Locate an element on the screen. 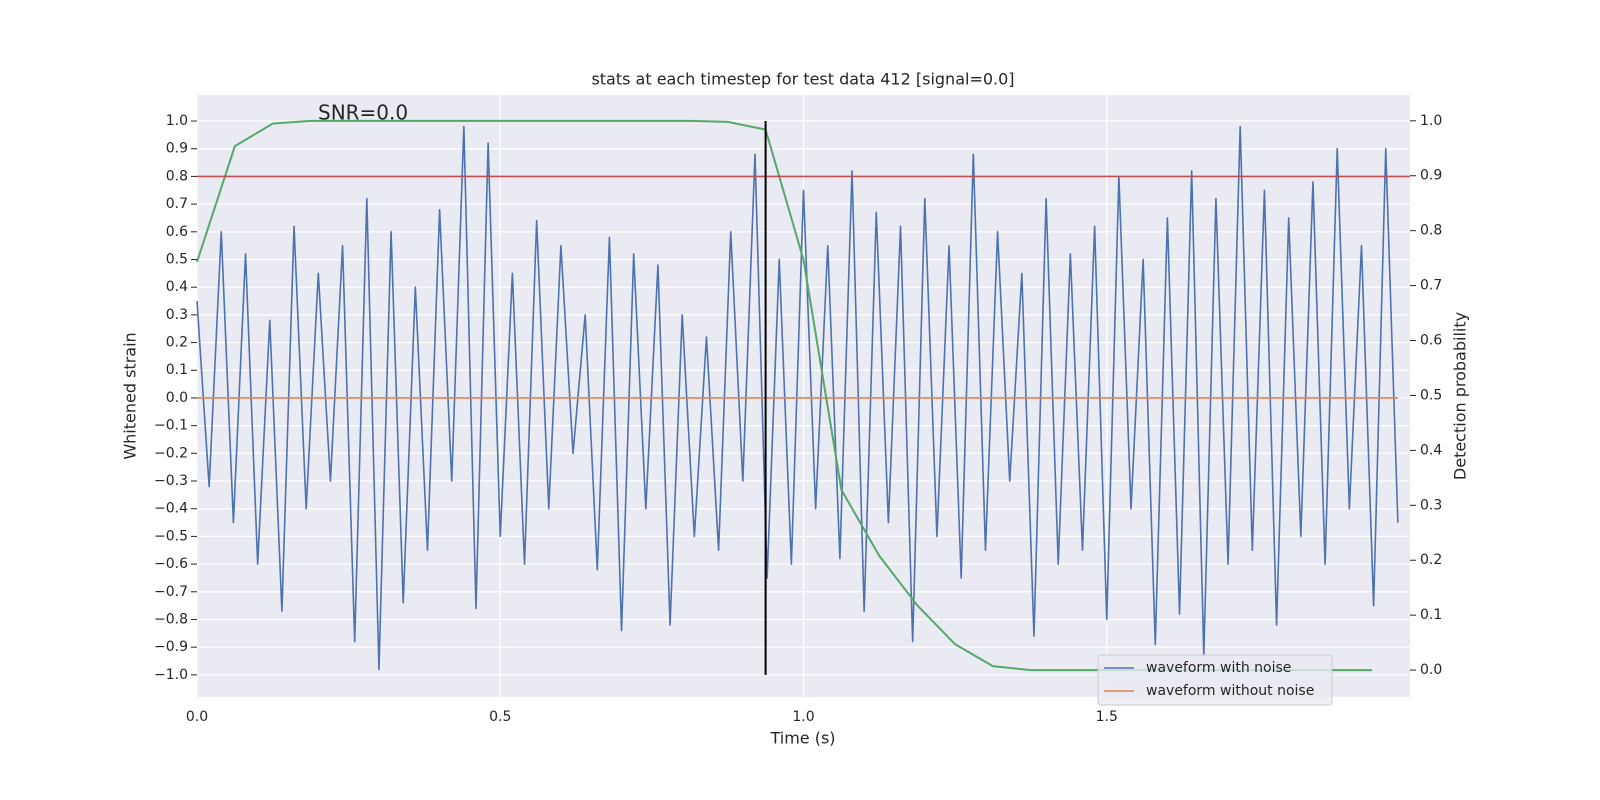 This screenshot has width=1600, height=800. x-tick-label: 0.0 is located at coordinates (197, 717).